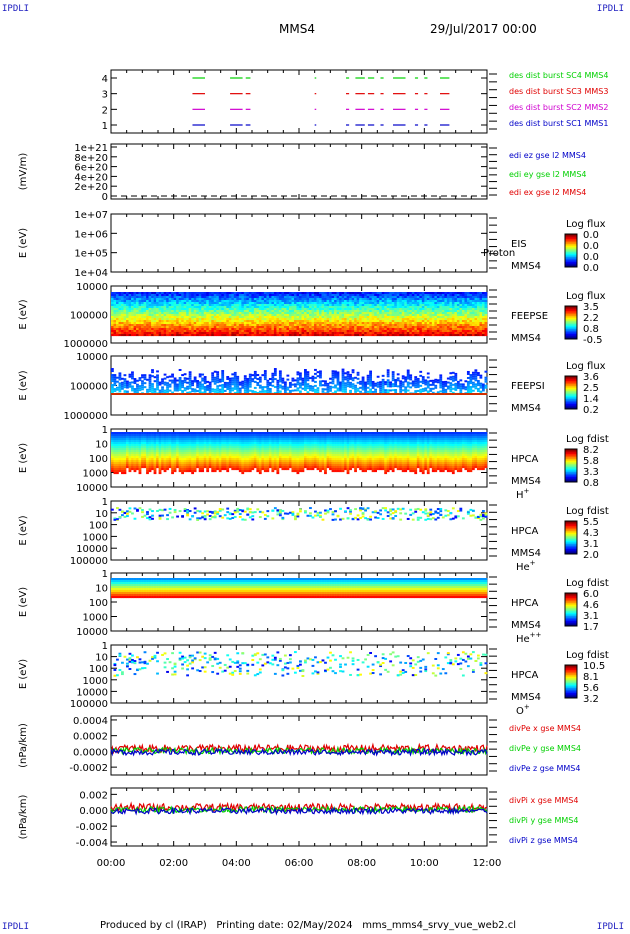 This screenshot has width=630, height=934. I want to click on species-label-feepse: FEEPSE, so click(529, 316).